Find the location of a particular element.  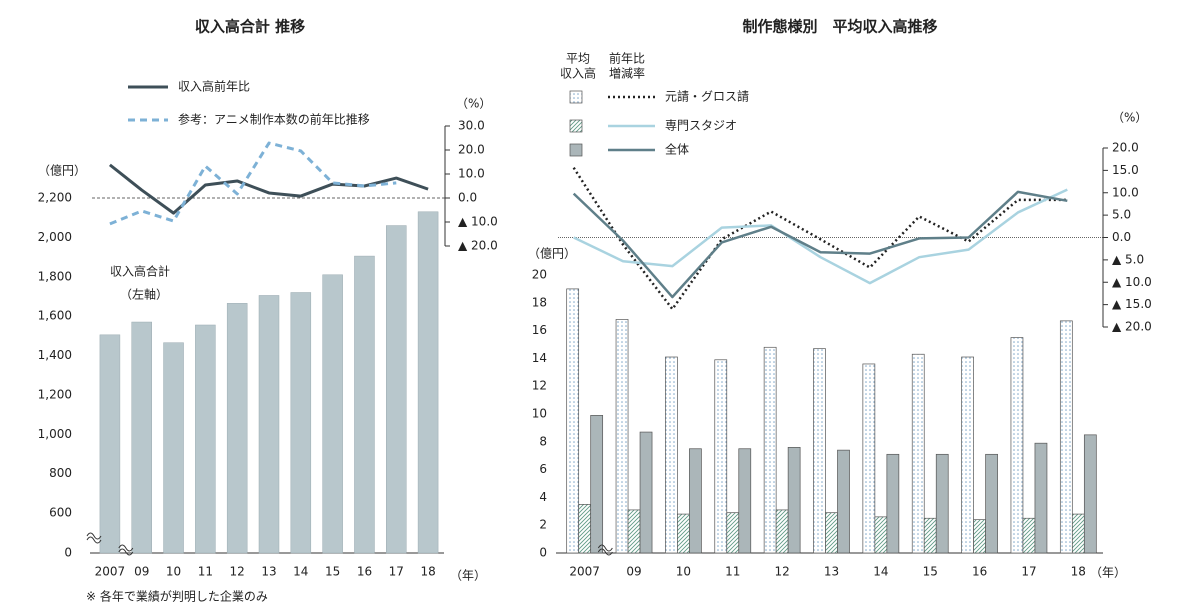

x-tick-label: 18 is located at coordinates (1078, 572).